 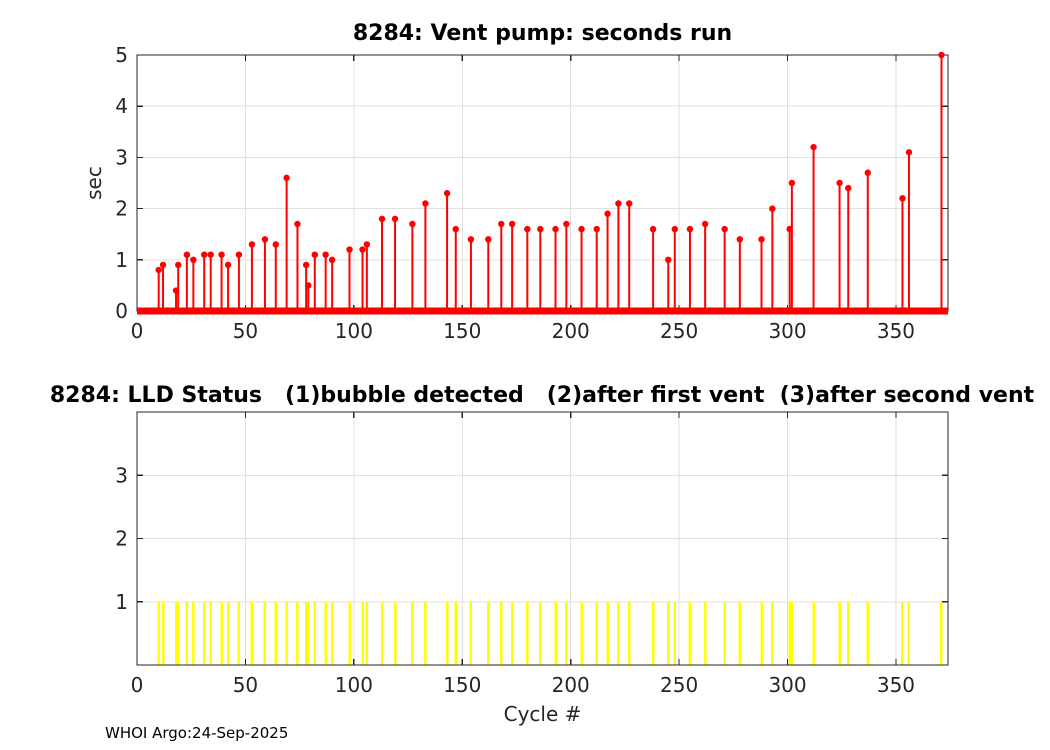 What do you see at coordinates (542, 33) in the screenshot?
I see `top-chart-title: 8284: Vent pump: seconds run` at bounding box center [542, 33].